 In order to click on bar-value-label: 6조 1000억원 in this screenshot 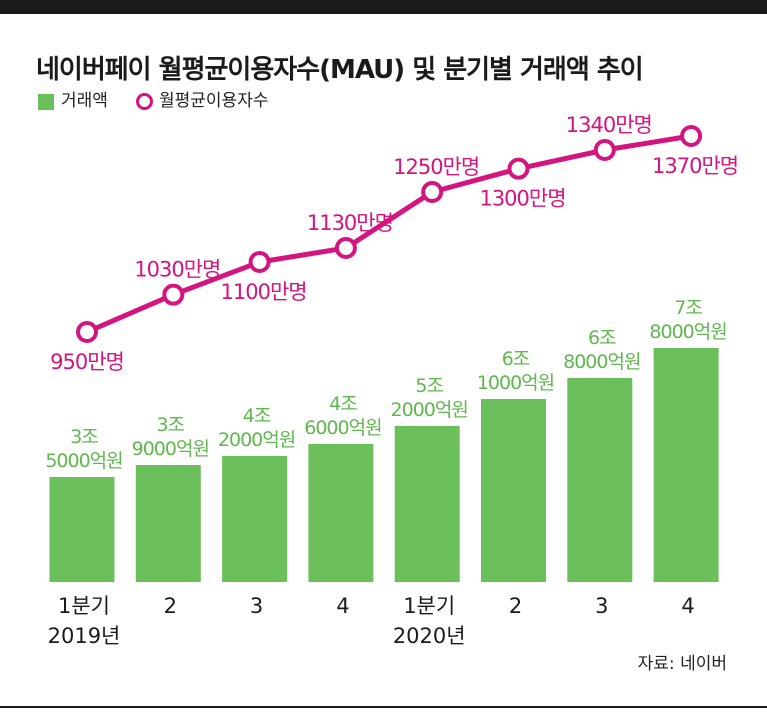, I will do `click(515, 371)`.